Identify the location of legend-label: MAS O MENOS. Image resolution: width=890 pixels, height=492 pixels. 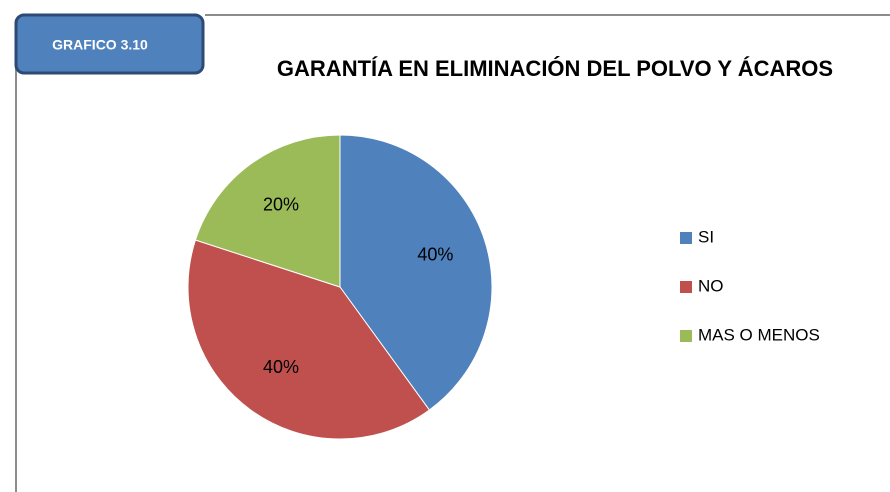
(759, 334).